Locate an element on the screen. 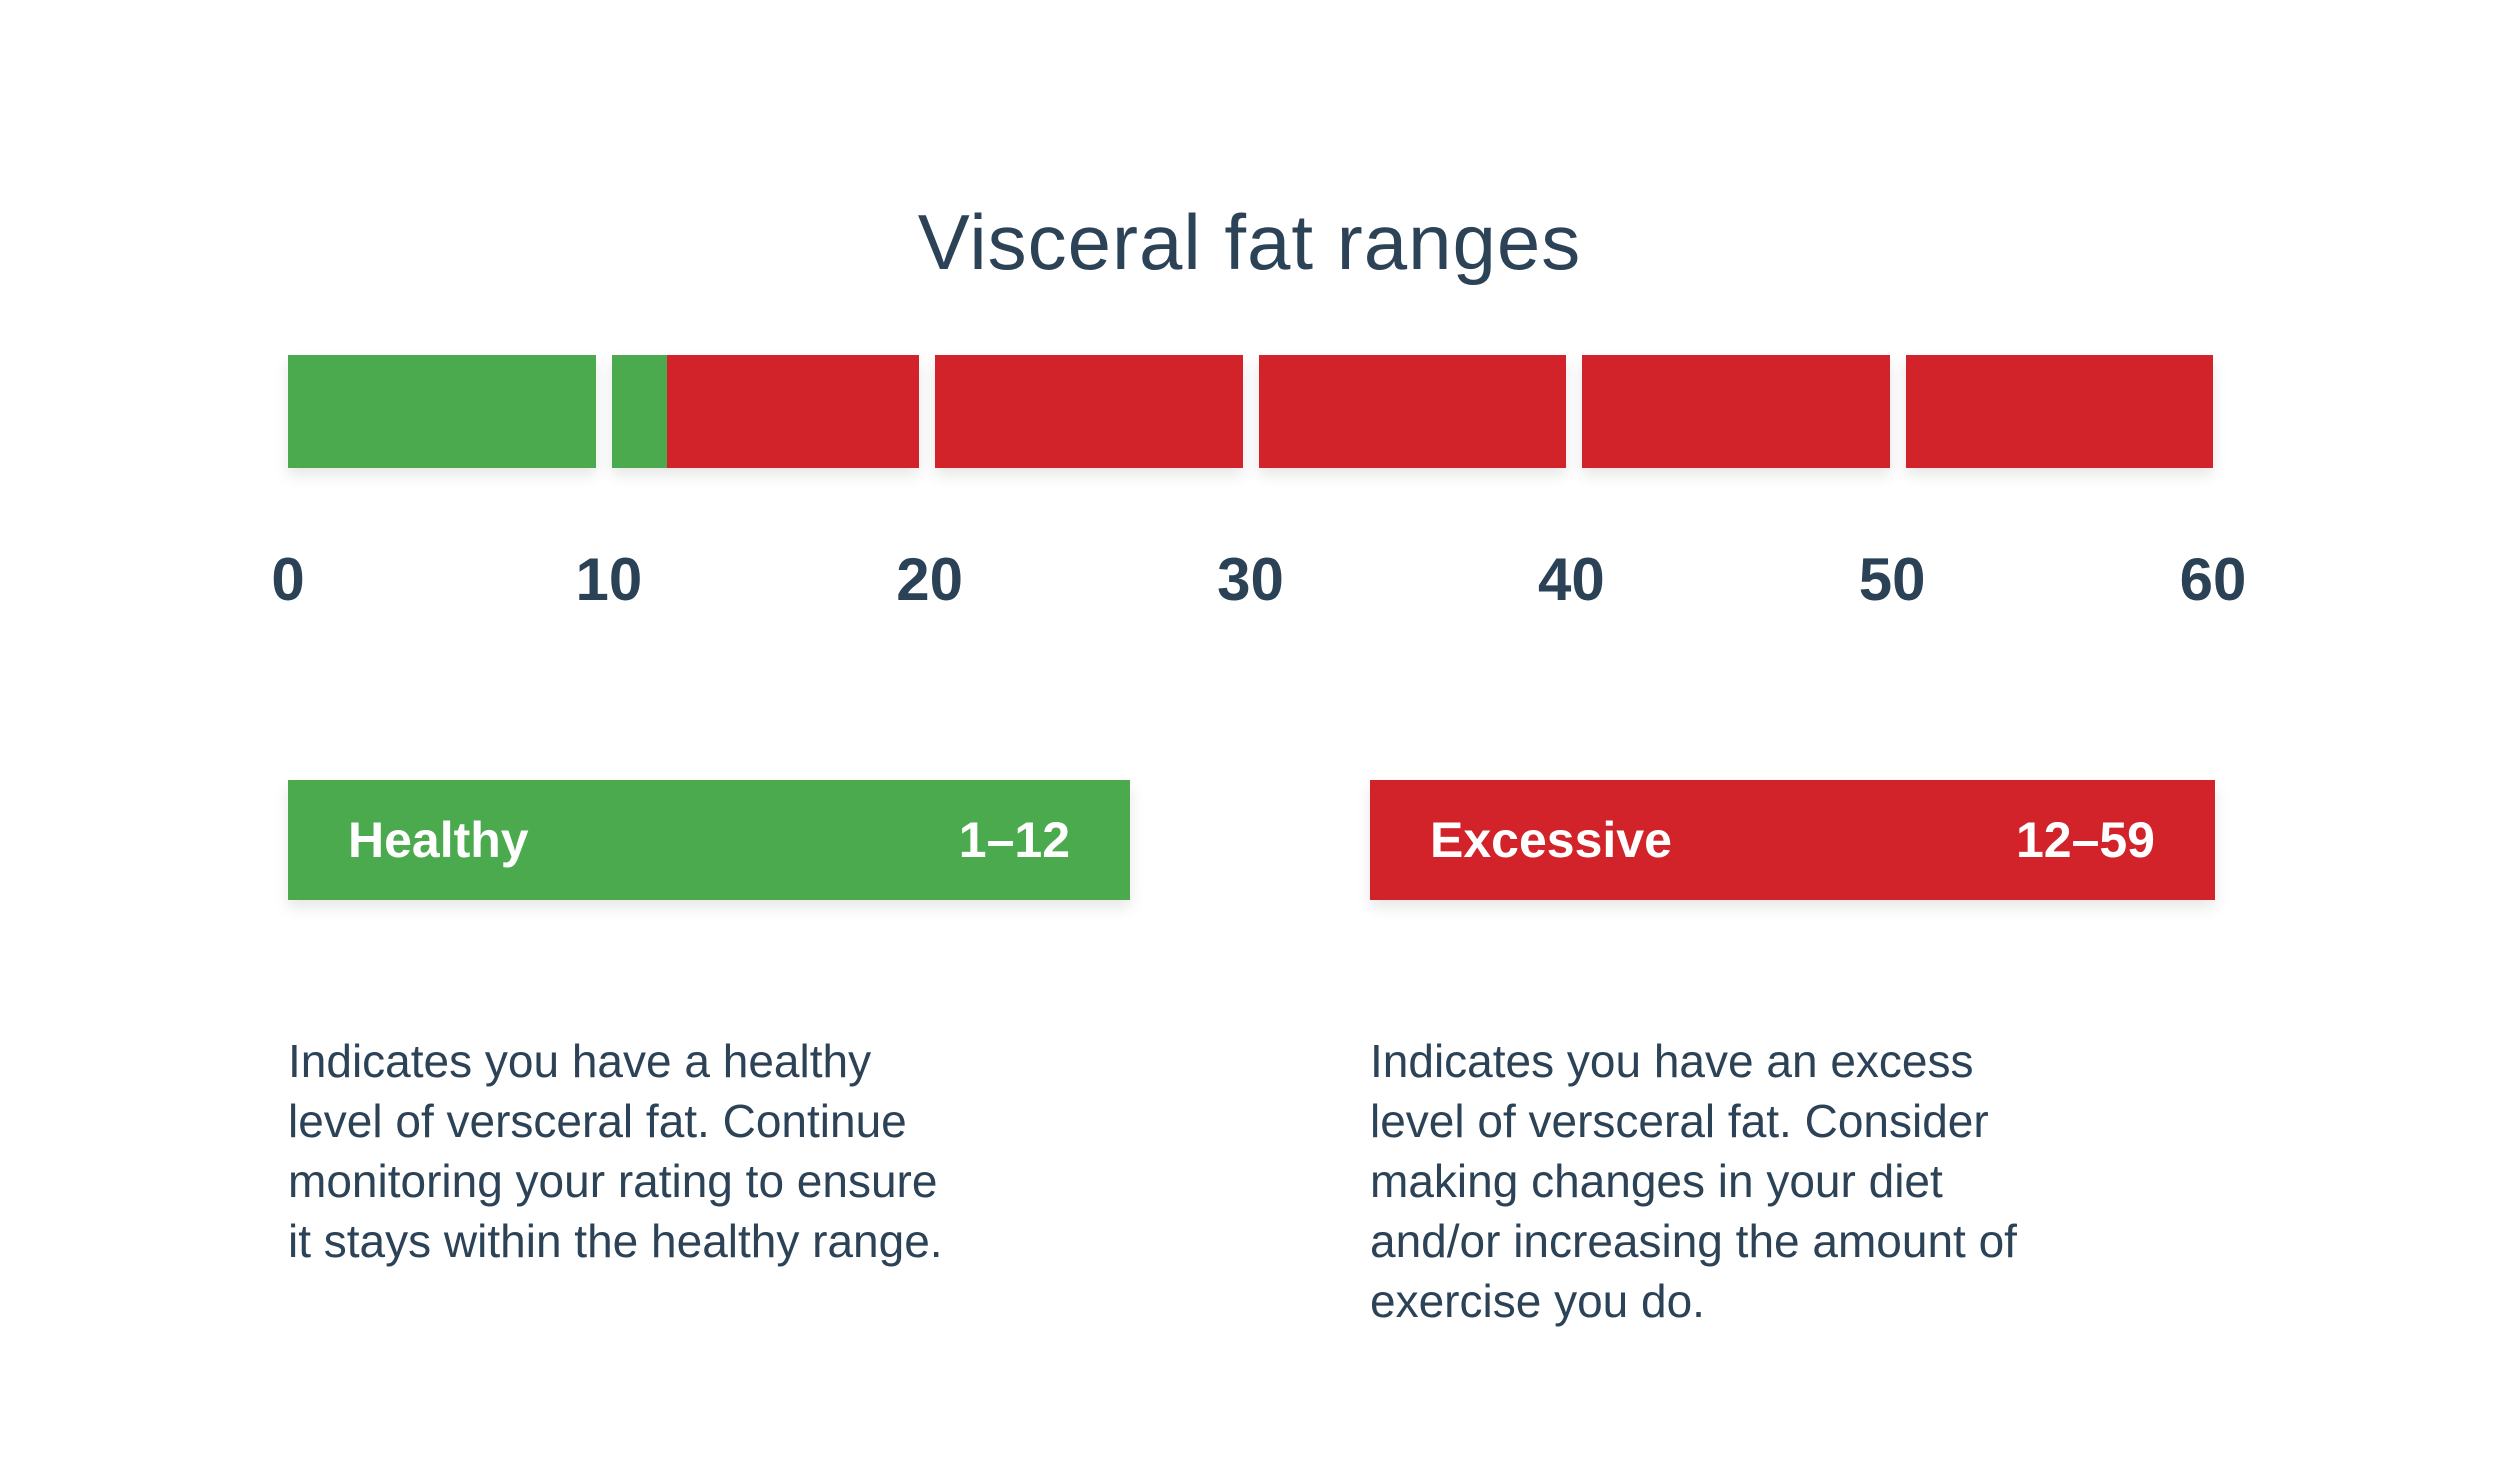 The image size is (2499, 1458). tick-label-10: 10 is located at coordinates (609, 579).